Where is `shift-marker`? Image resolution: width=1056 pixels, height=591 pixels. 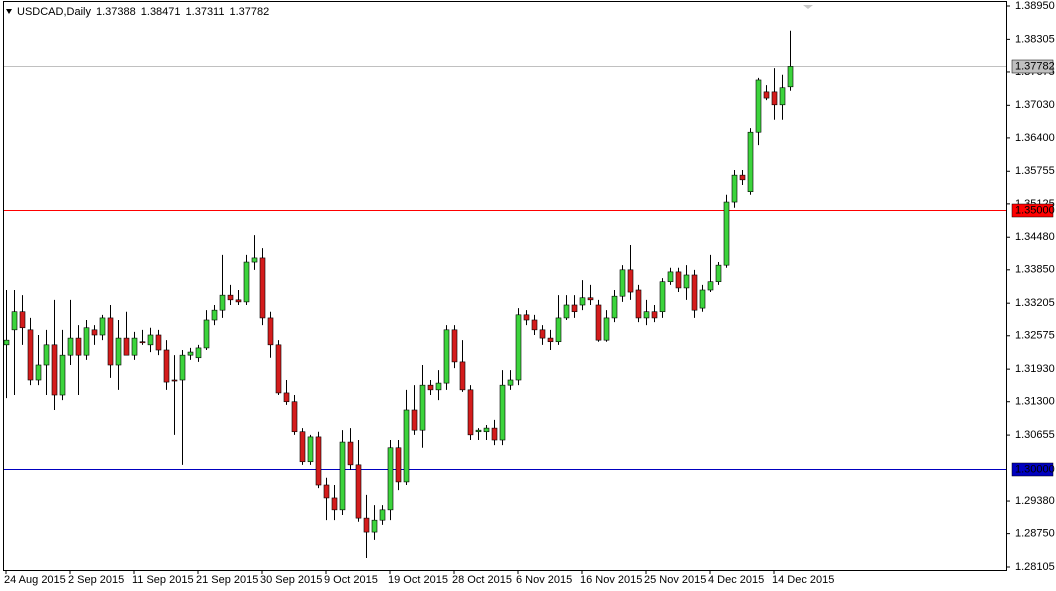
shift-marker is located at coordinates (808, 7).